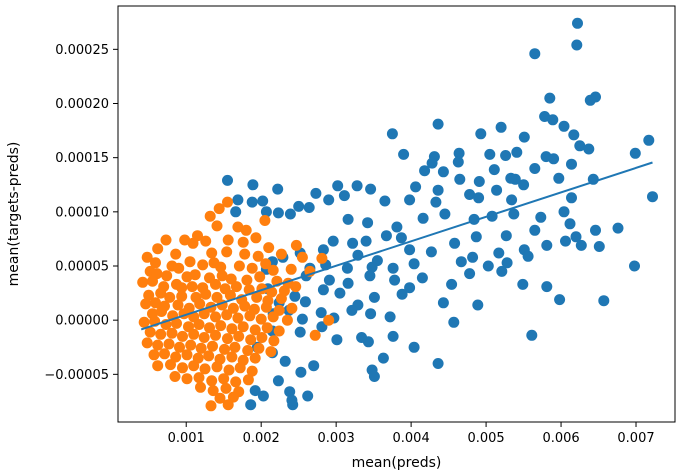  Describe the element at coordinates (82, 158) in the screenshot. I see `y-tick-label: 0.00015` at that location.